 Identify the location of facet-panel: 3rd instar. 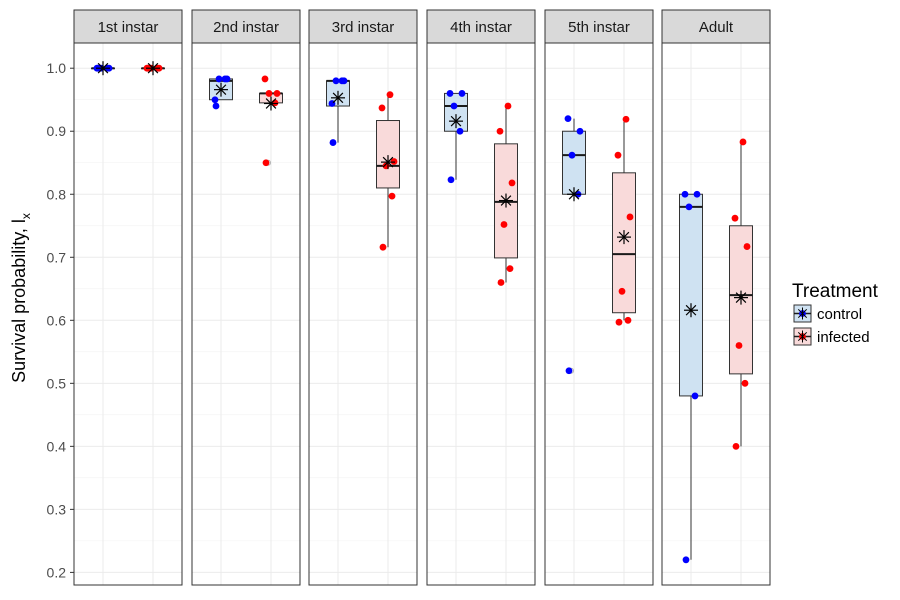
(363, 297).